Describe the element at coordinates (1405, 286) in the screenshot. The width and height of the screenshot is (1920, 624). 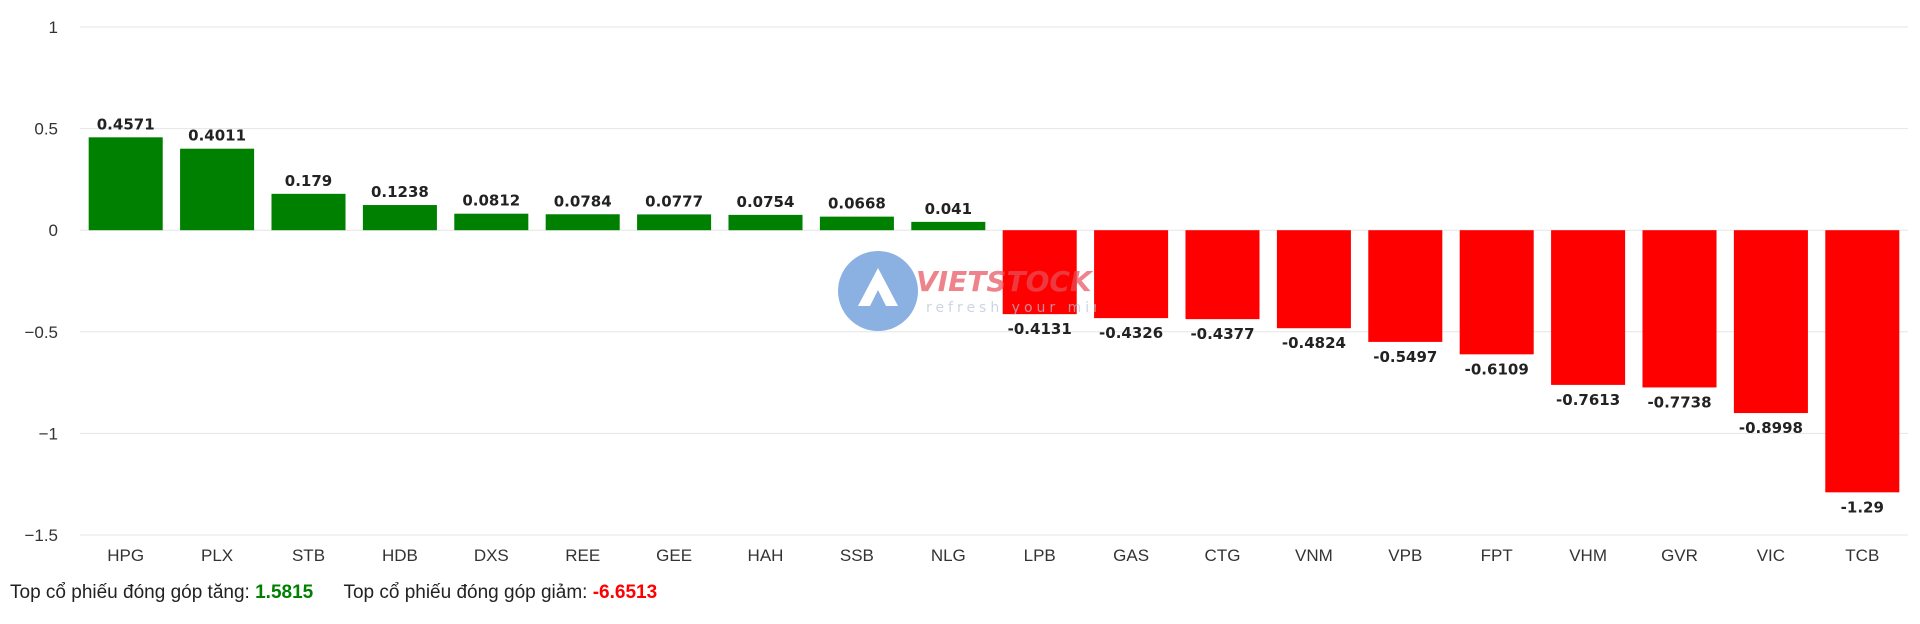
I see `bar-vpb` at that location.